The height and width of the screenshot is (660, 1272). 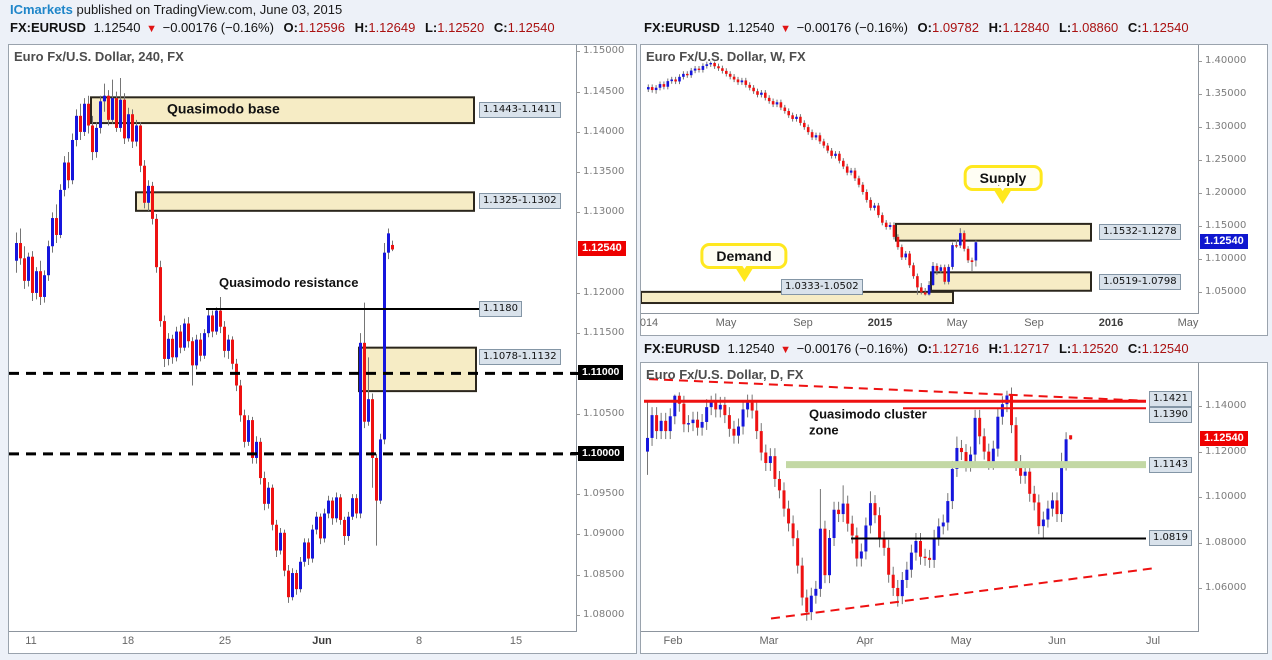 What do you see at coordinates (31, 641) in the screenshot?
I see `x-tick-label: 11` at bounding box center [31, 641].